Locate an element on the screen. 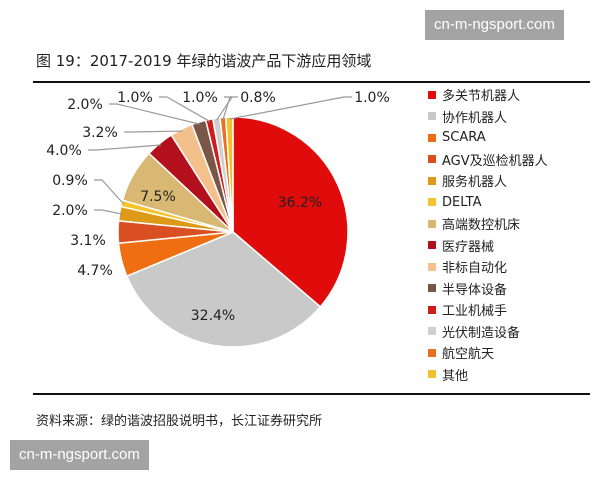 This screenshot has width=600, height=480. legend-item: 协作机器人 is located at coordinates (488, 117).